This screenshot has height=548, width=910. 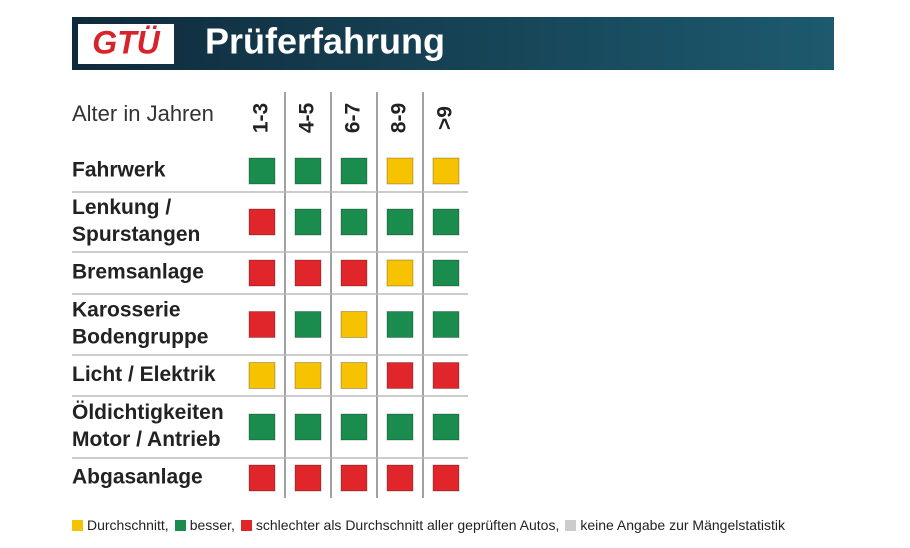 What do you see at coordinates (128, 525) in the screenshot?
I see `legend-label: Durchschnitt,` at bounding box center [128, 525].